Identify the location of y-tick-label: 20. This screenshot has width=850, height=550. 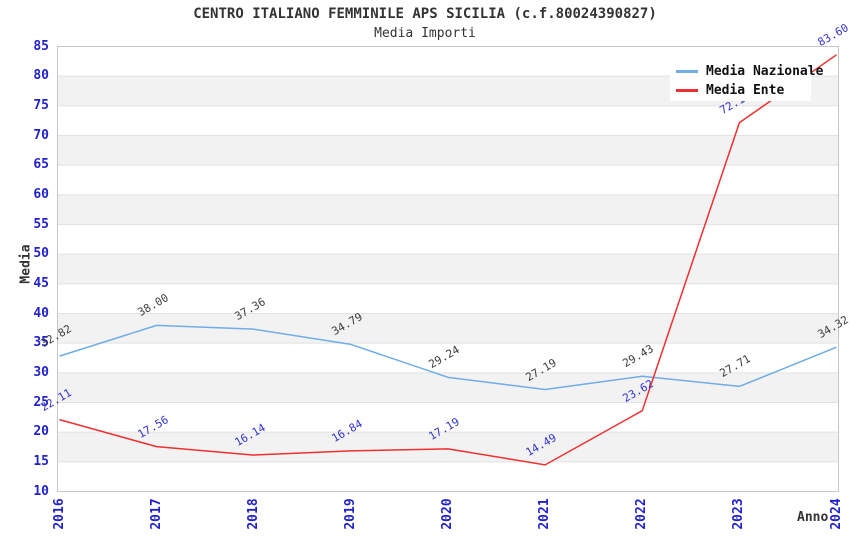
(41, 432).